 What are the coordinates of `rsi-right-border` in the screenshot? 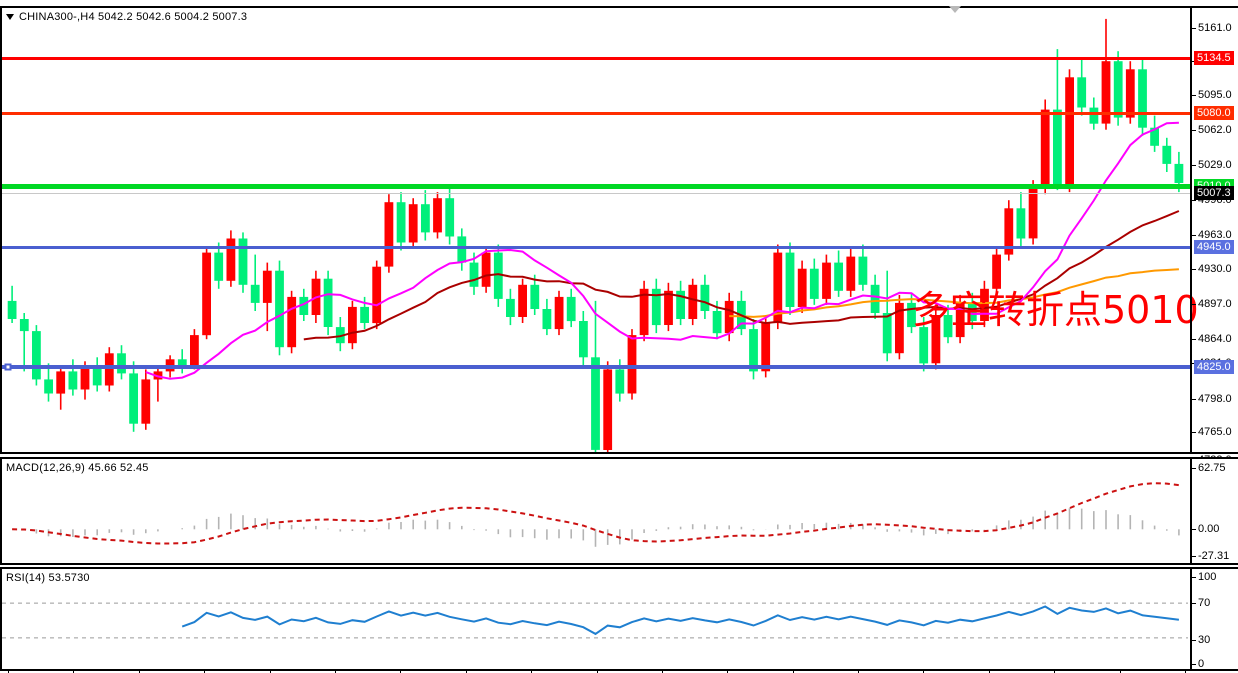 It's located at (1191, 619).